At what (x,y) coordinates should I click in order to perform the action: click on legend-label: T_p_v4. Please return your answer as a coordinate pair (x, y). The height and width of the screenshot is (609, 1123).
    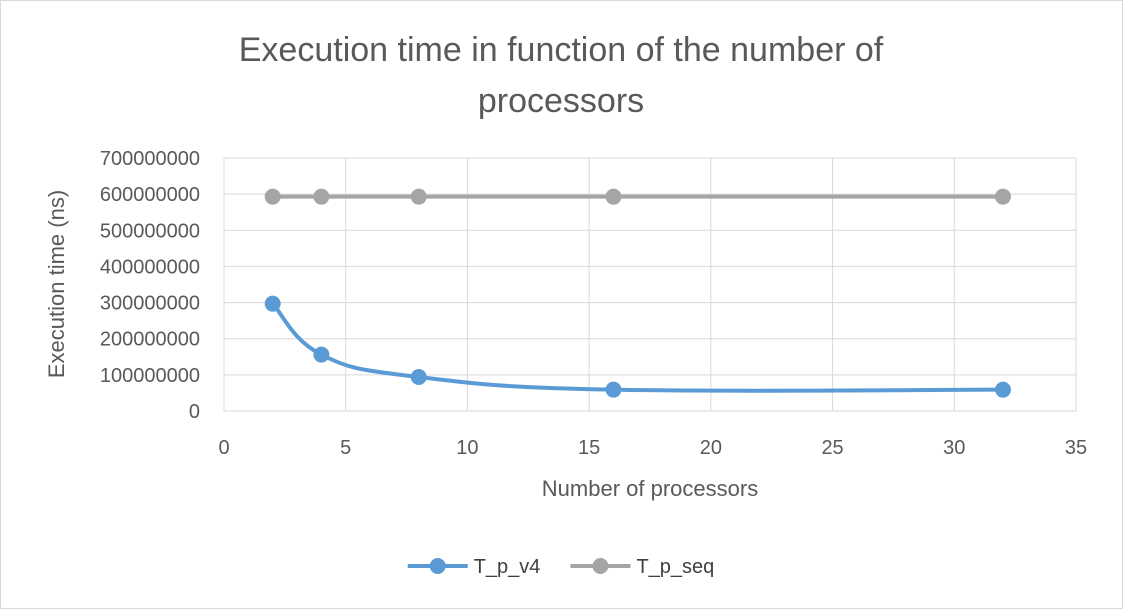
    Looking at the image, I should click on (507, 567).